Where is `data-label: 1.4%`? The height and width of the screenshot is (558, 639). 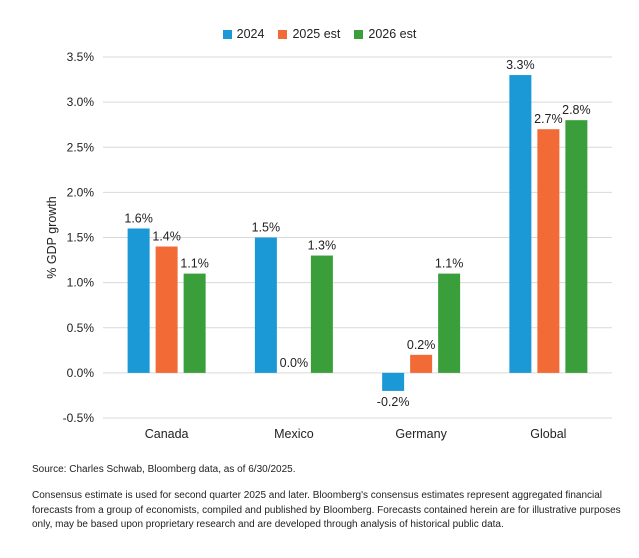
data-label: 1.4% is located at coordinates (166, 237).